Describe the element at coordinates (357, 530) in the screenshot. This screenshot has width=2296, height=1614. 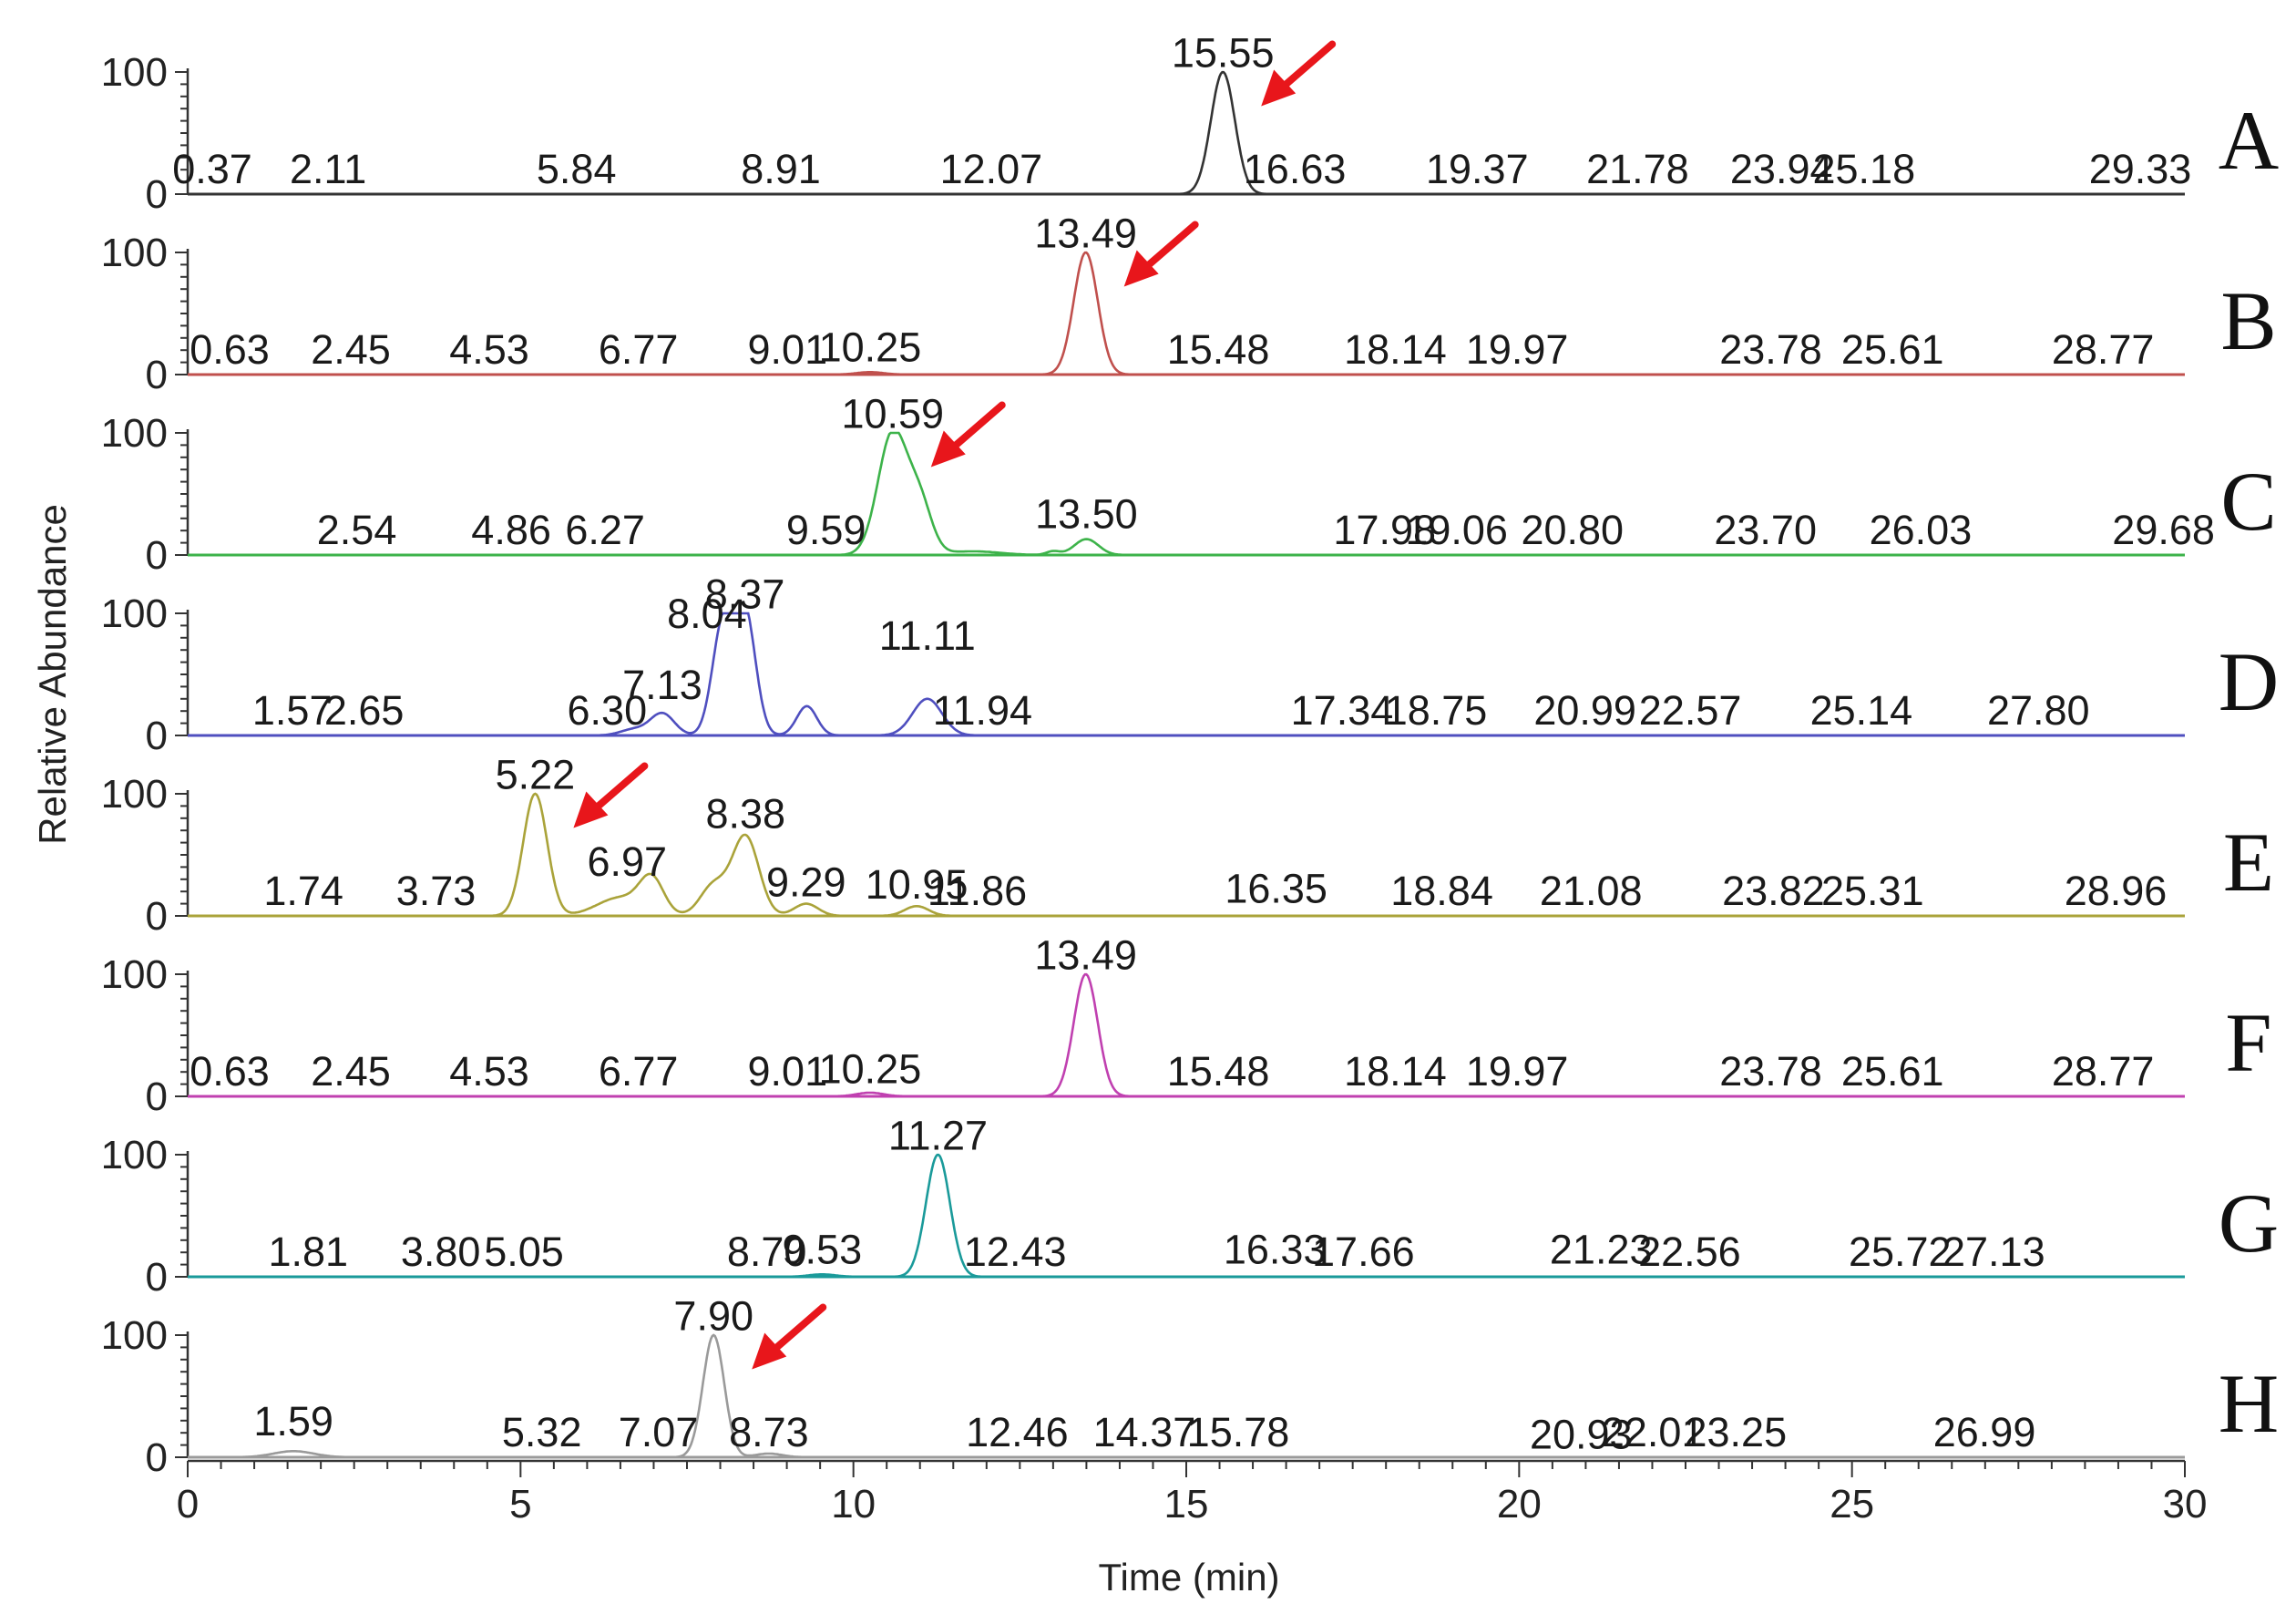
I see `peak-label: 2.54` at that location.